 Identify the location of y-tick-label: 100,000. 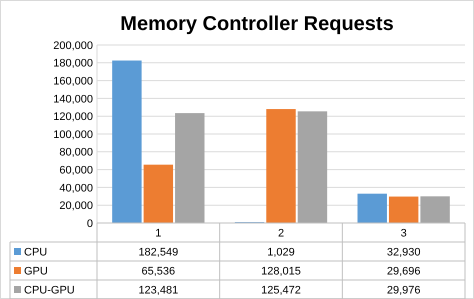
(73, 134).